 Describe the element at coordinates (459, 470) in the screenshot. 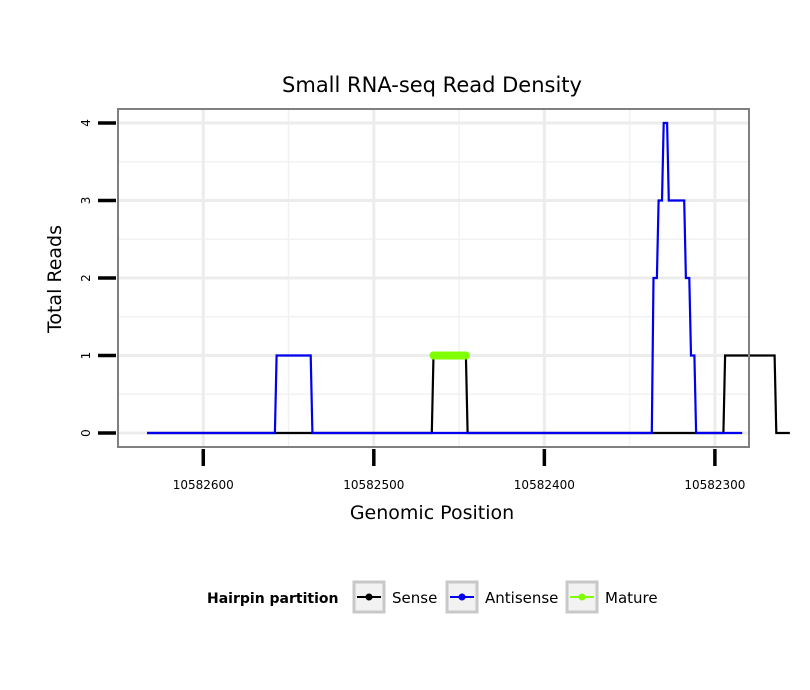

I see `x-axis: 10582600 10582500 10582400 10582300` at that location.